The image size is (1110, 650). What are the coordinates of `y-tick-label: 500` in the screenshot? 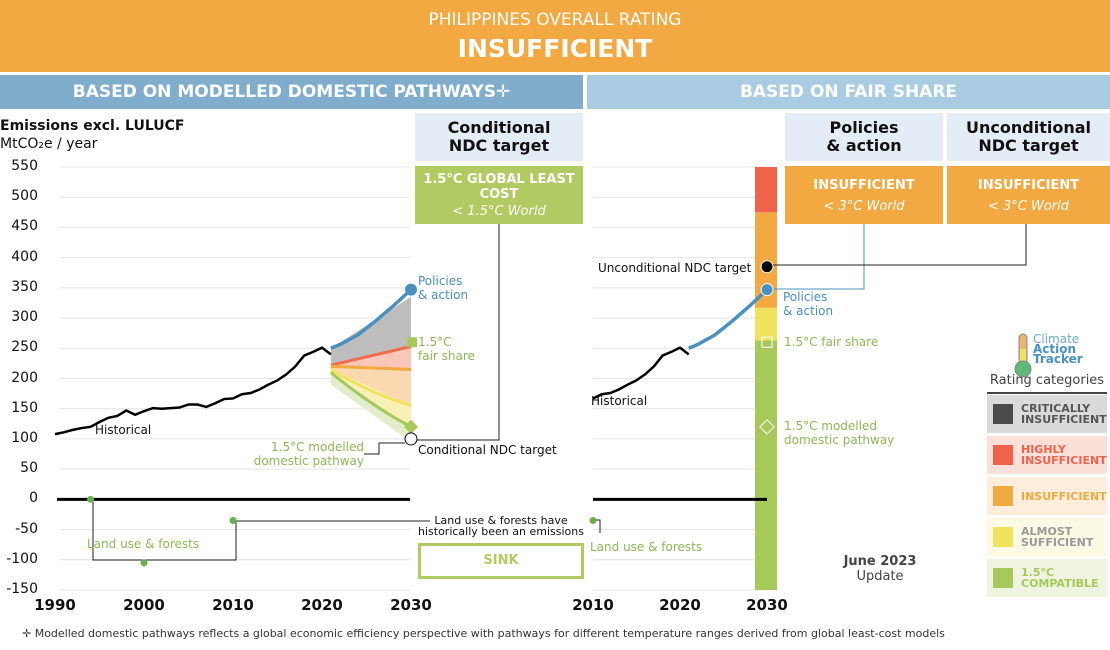 It's located at (24, 196).